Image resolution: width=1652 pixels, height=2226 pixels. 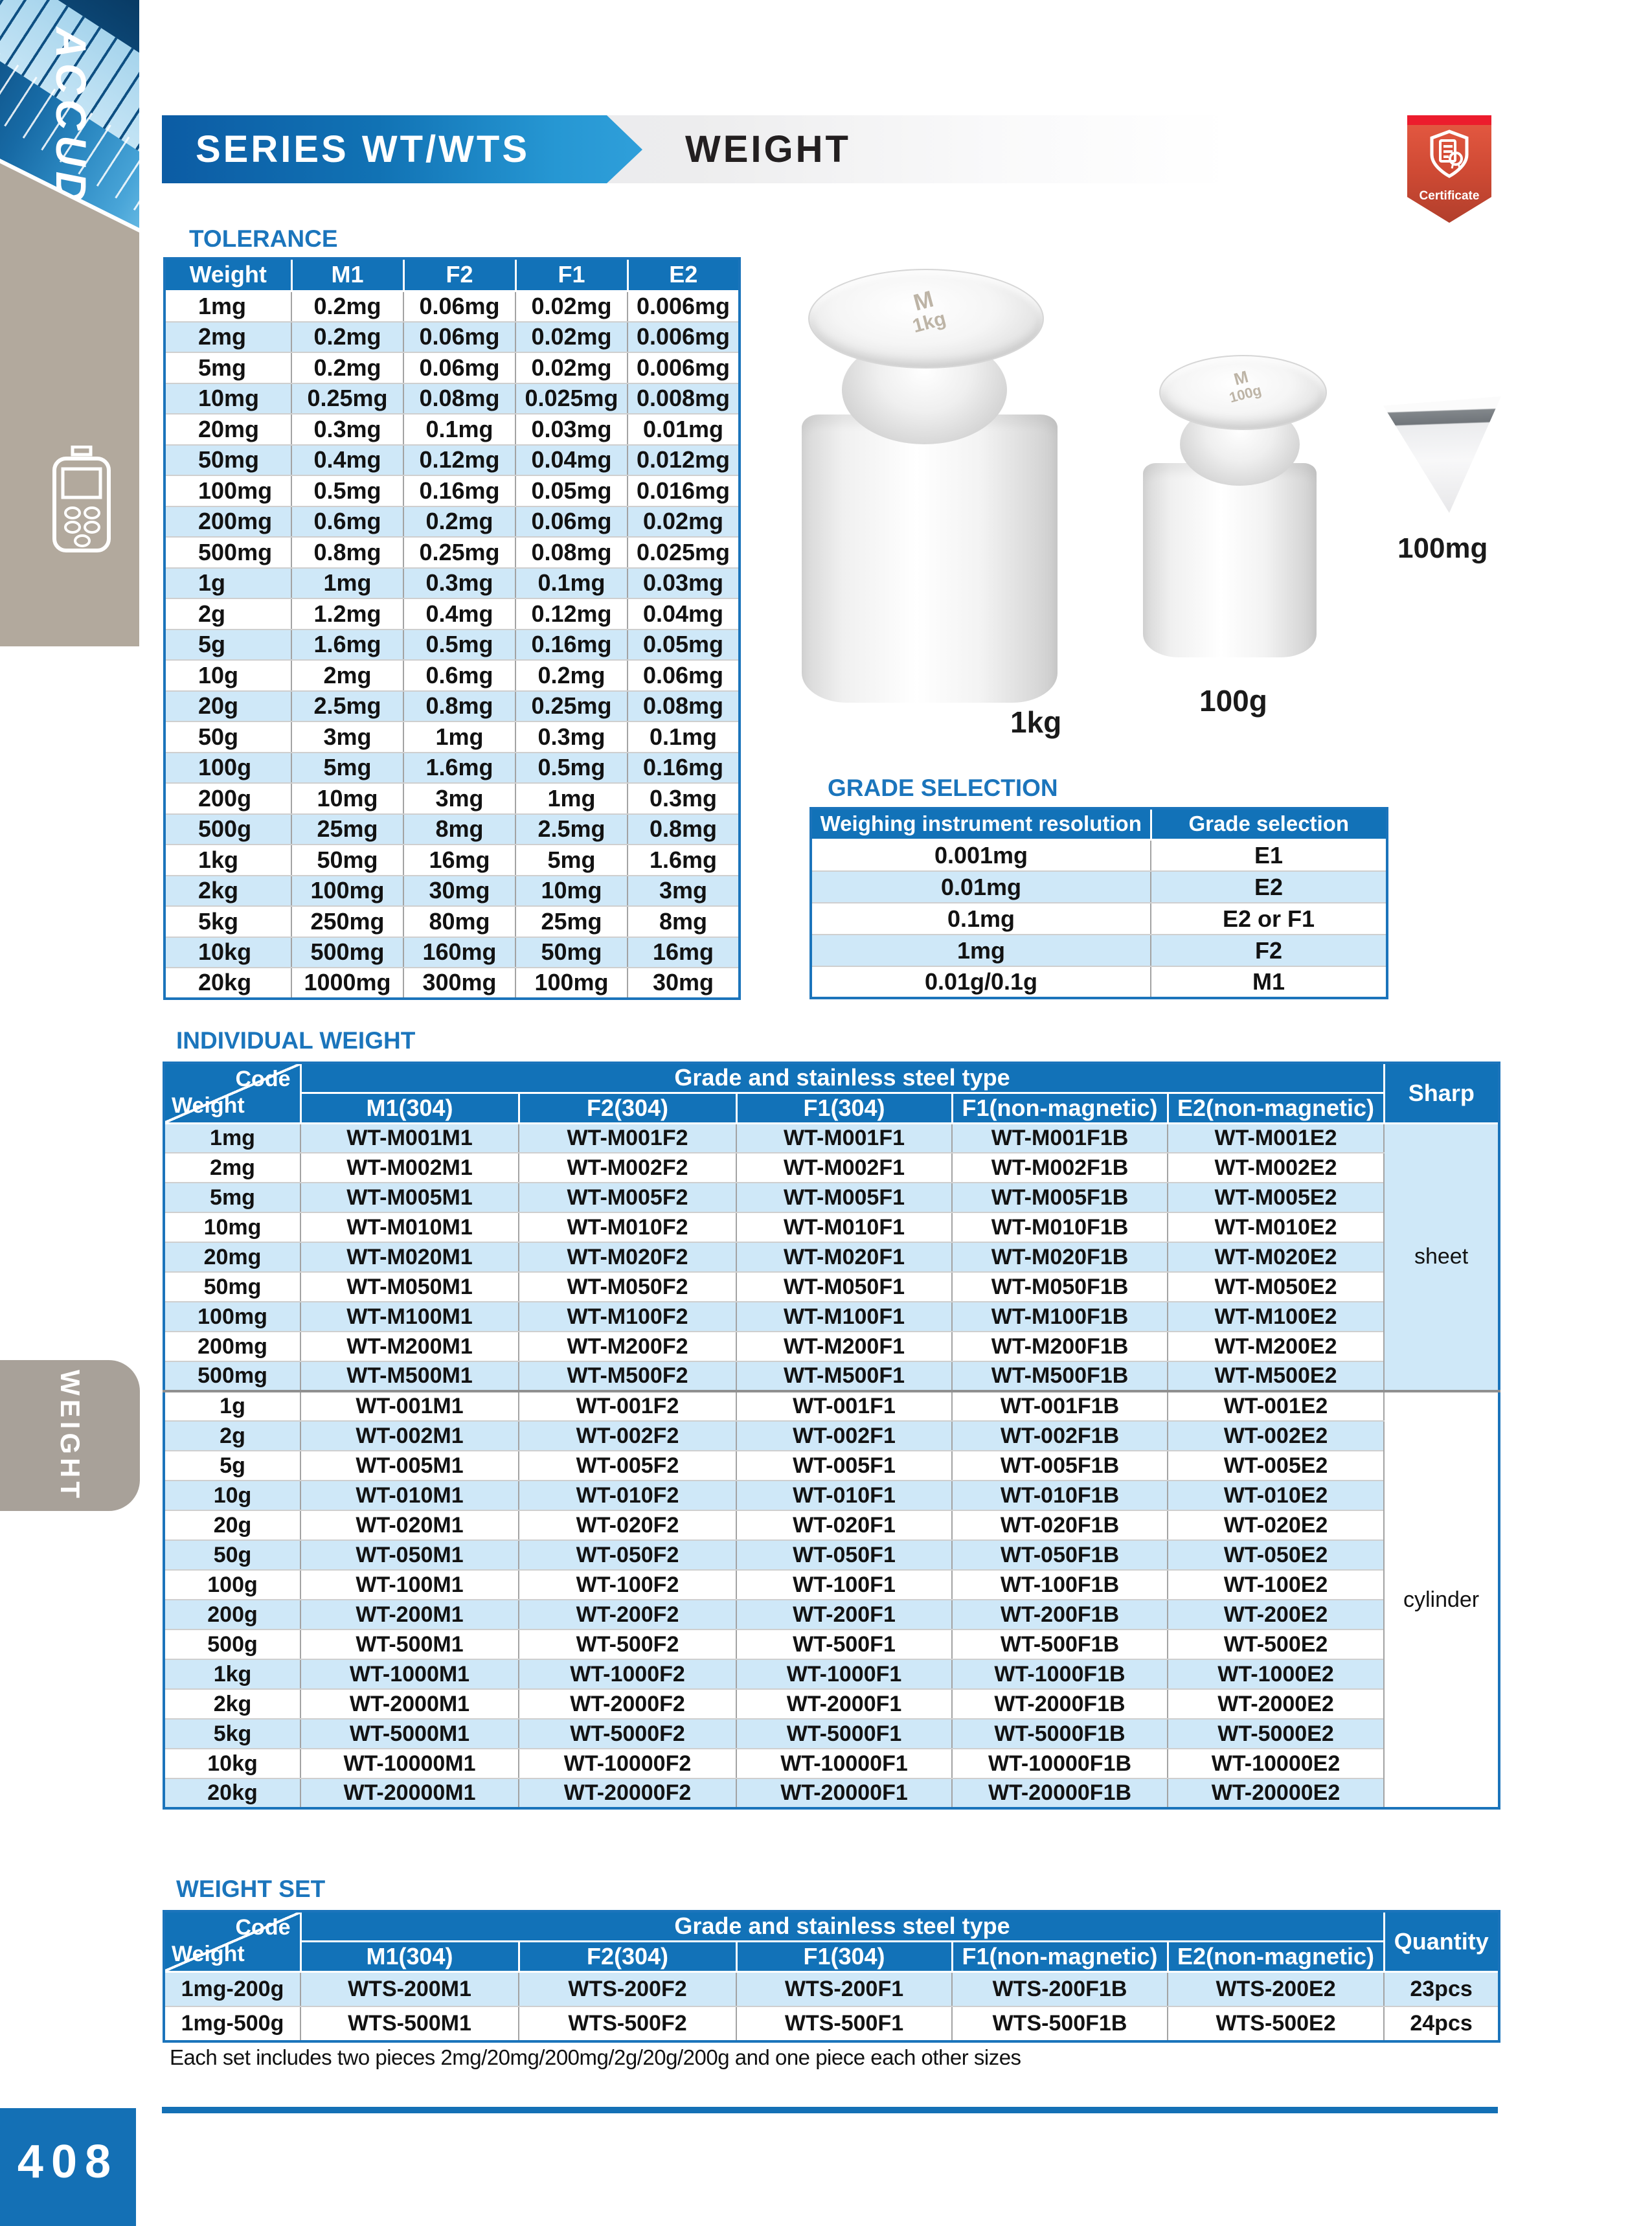 I want to click on code-cell: WT-M010M1, so click(x=409, y=1227).